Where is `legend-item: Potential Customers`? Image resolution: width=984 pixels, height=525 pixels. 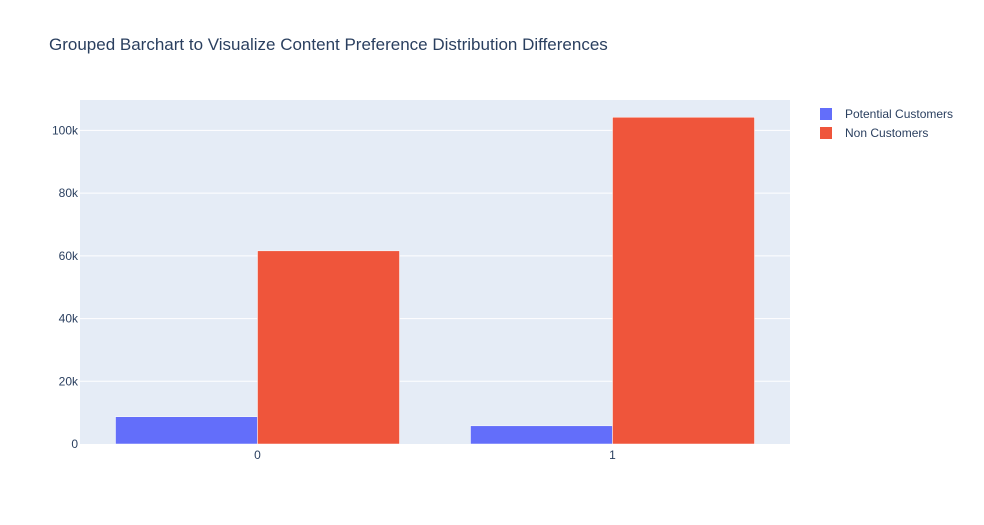 legend-item: Potential Customers is located at coordinates (886, 114).